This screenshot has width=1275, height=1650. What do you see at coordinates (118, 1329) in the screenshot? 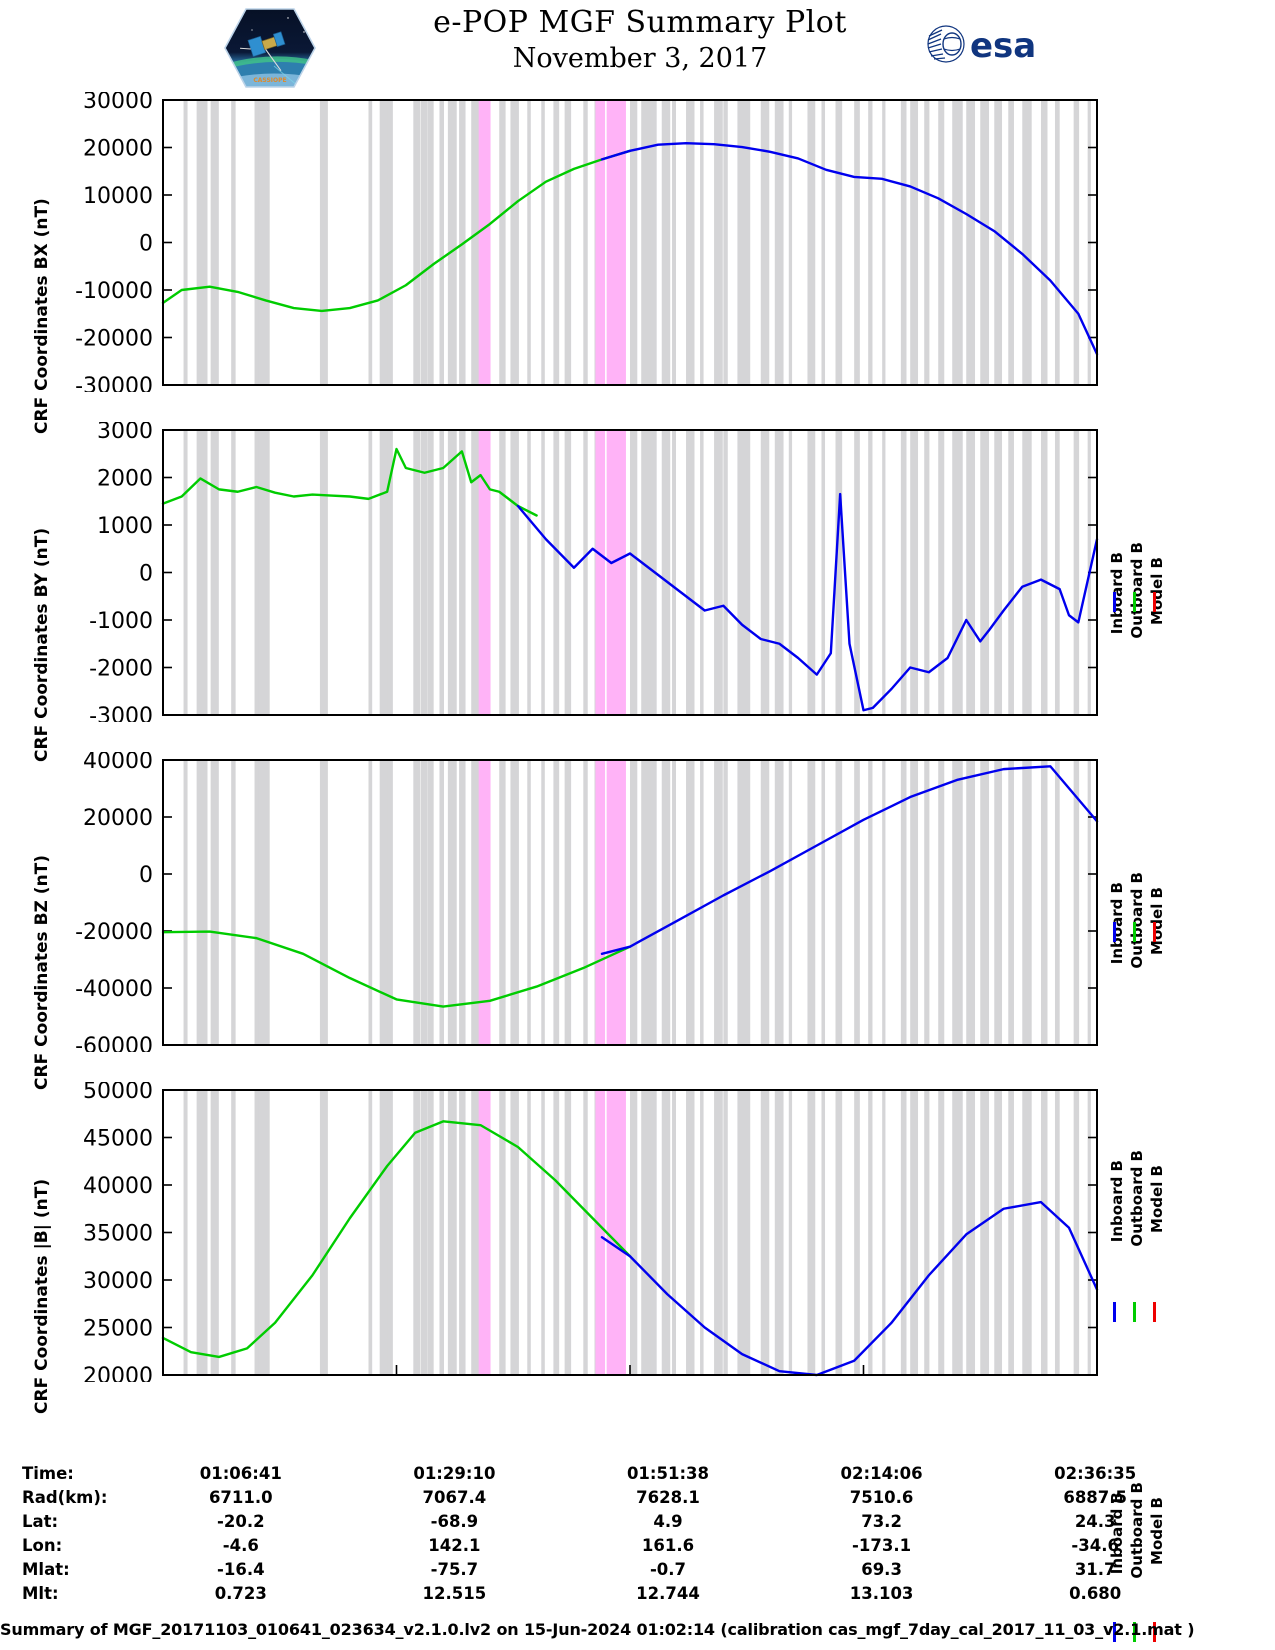
I see `svg-text: 25000` at bounding box center [118, 1329].